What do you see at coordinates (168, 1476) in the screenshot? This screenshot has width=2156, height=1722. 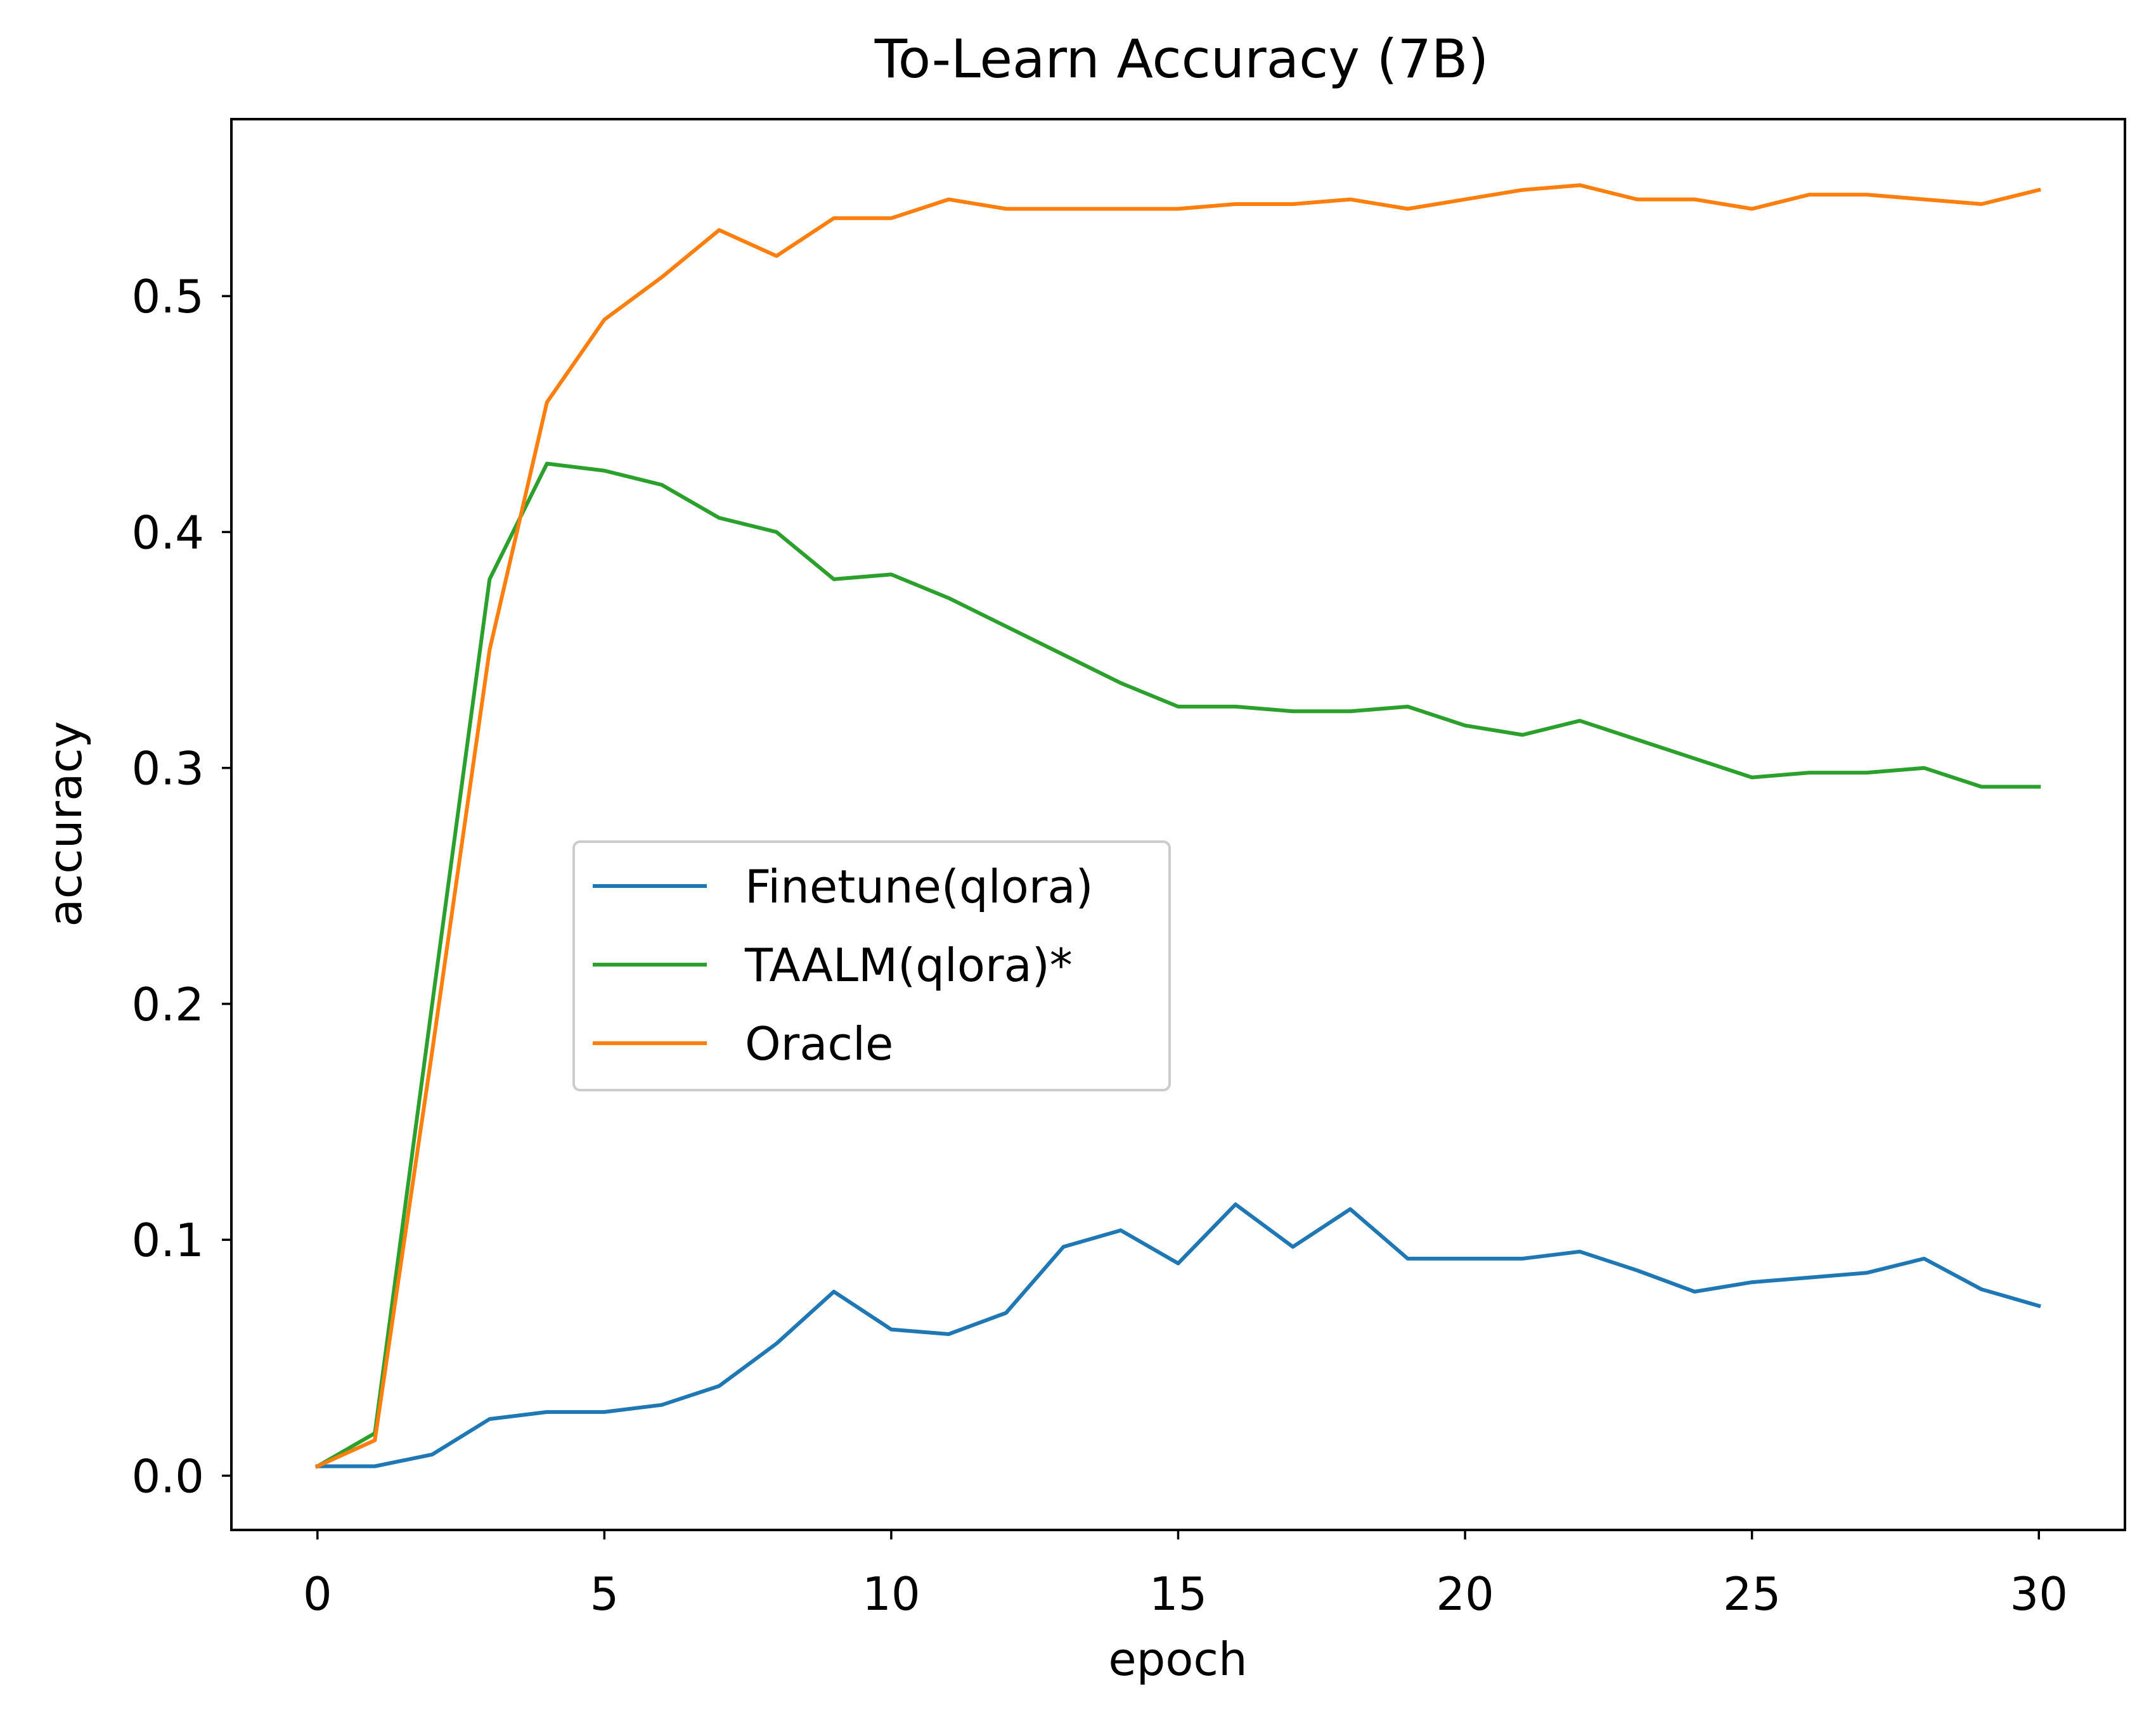 I see `y-tick-label: 0.0` at bounding box center [168, 1476].